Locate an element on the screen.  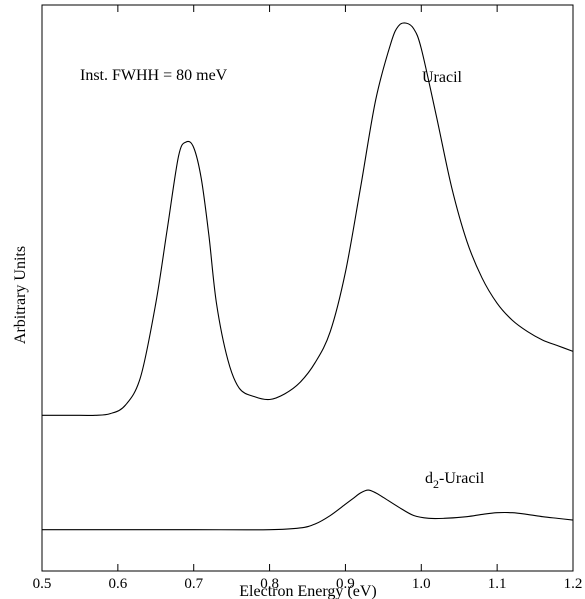
x-tick-label-3: 0.8 is located at coordinates (269, 584).